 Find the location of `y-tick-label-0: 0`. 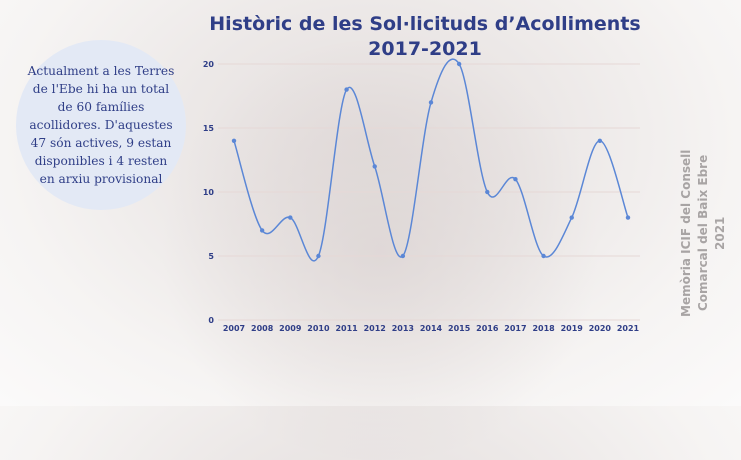

y-tick-label-0: 0 is located at coordinates (211, 320).